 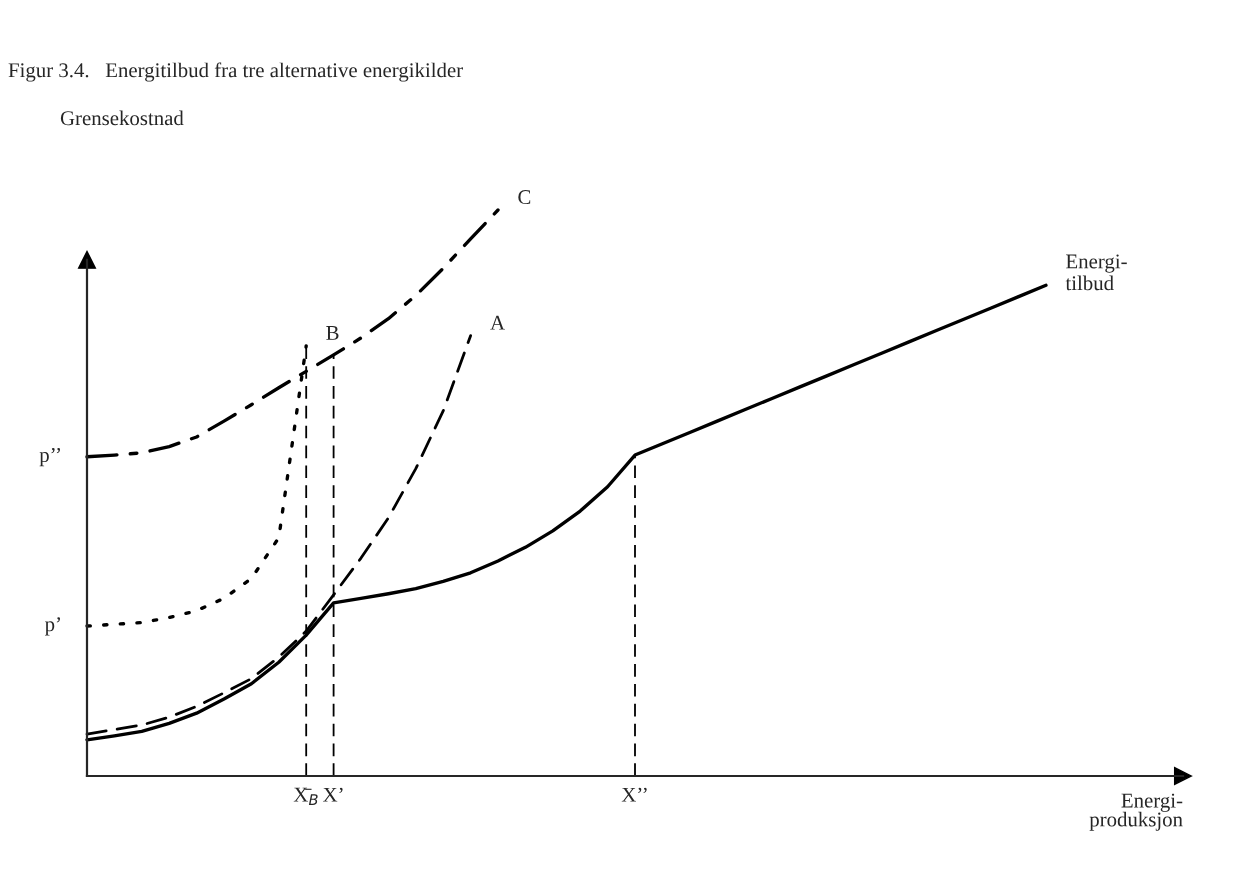 I want to click on text: p’, so click(x=52, y=626).